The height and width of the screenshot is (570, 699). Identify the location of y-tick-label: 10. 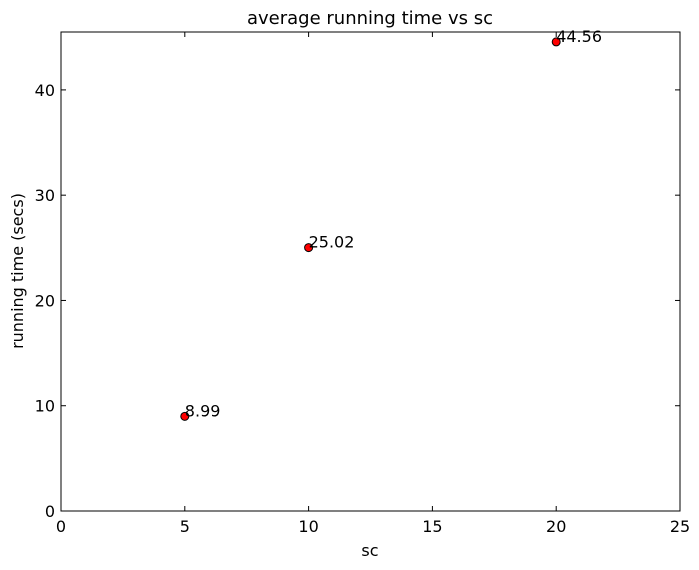
(45, 406).